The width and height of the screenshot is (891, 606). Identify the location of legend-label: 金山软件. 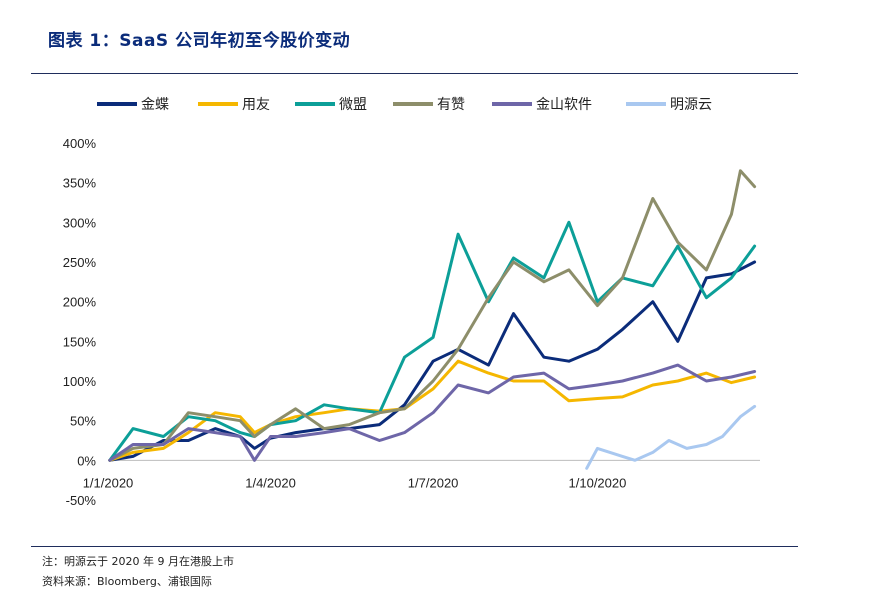
(564, 105).